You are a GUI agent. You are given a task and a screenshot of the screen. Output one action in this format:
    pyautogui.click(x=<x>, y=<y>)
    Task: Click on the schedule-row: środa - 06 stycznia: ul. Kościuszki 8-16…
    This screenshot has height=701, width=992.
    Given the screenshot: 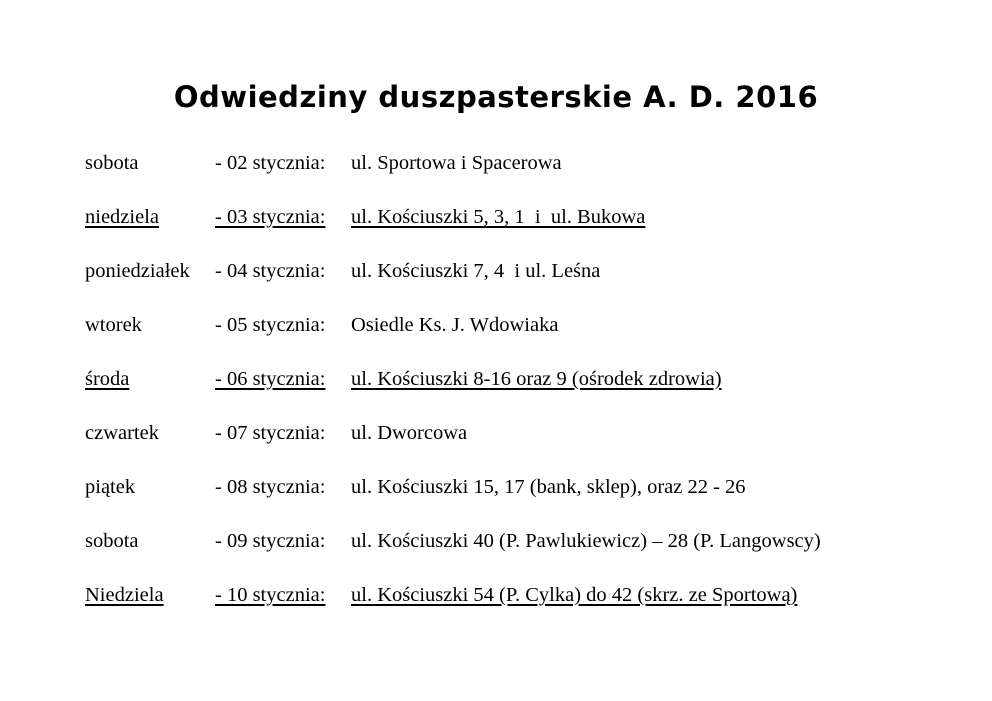 What is the action you would take?
    pyautogui.click(x=515, y=379)
    